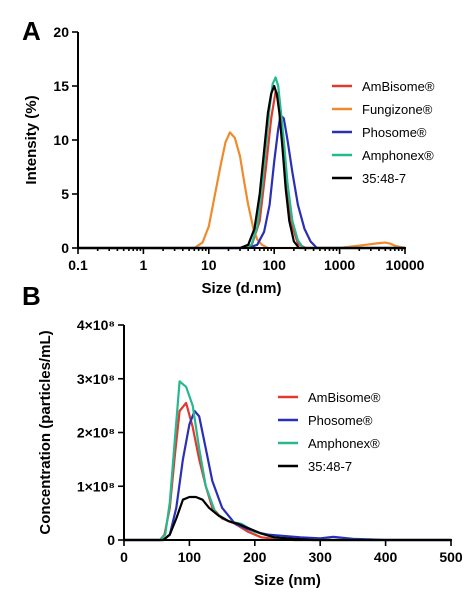  Describe the element at coordinates (31, 31) in the screenshot. I see `panel-a-letter: A` at that location.